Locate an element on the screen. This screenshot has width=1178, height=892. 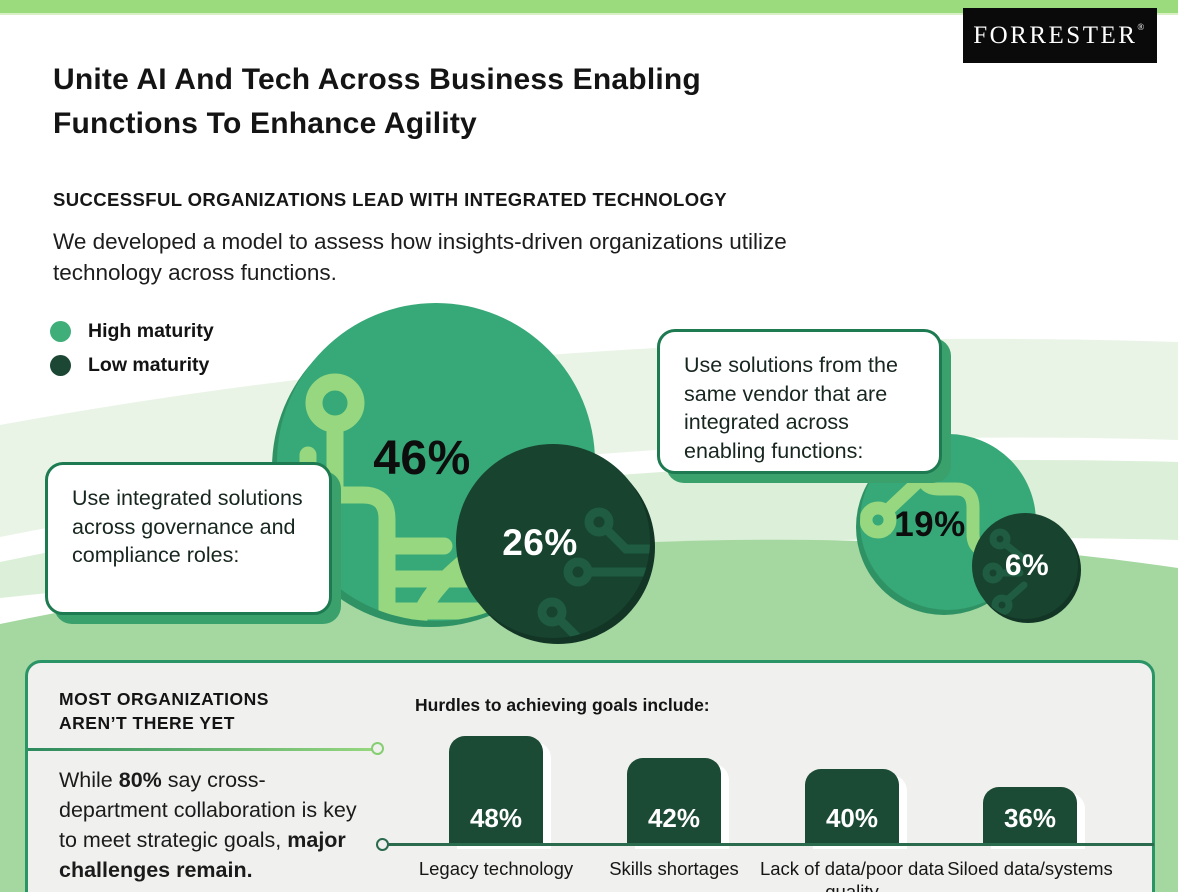
bar-category-label: Siloed data/systems is located at coordinates (1030, 868).